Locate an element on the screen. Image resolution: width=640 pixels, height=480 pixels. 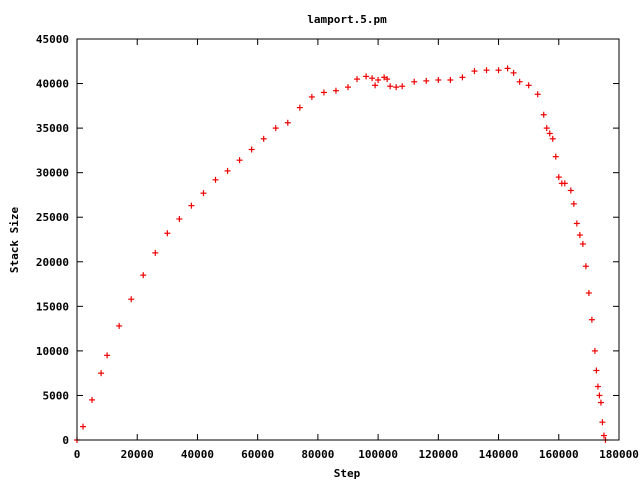
y-tick-label: 35000 is located at coordinates (52, 128).